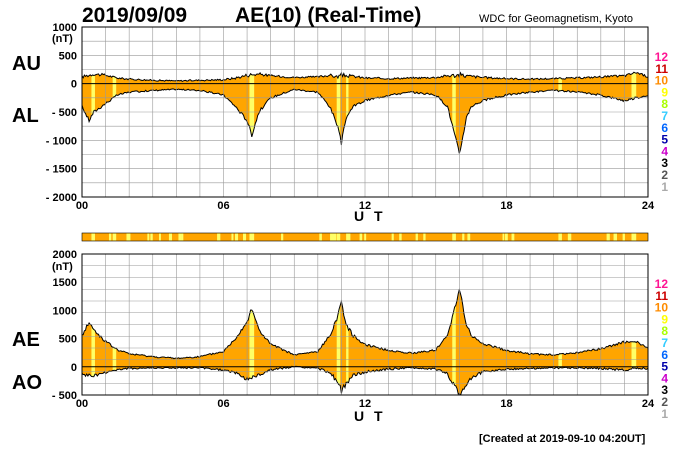  Describe the element at coordinates (26, 64) in the screenshot. I see `au-label: AU` at that location.